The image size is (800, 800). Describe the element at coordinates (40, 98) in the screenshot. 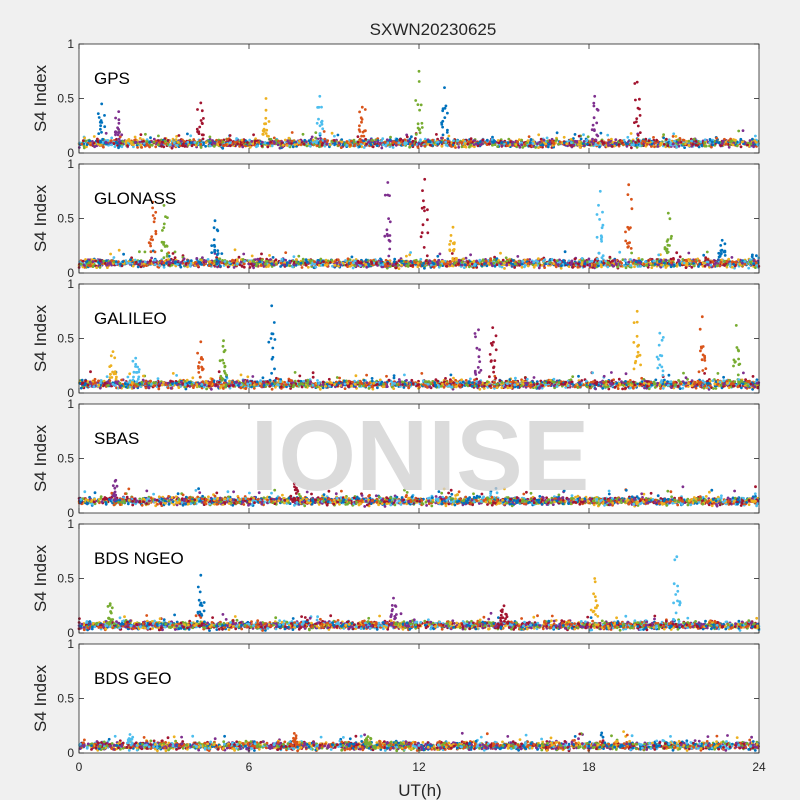

I see `y-axis-label: S4 Index` at that location.